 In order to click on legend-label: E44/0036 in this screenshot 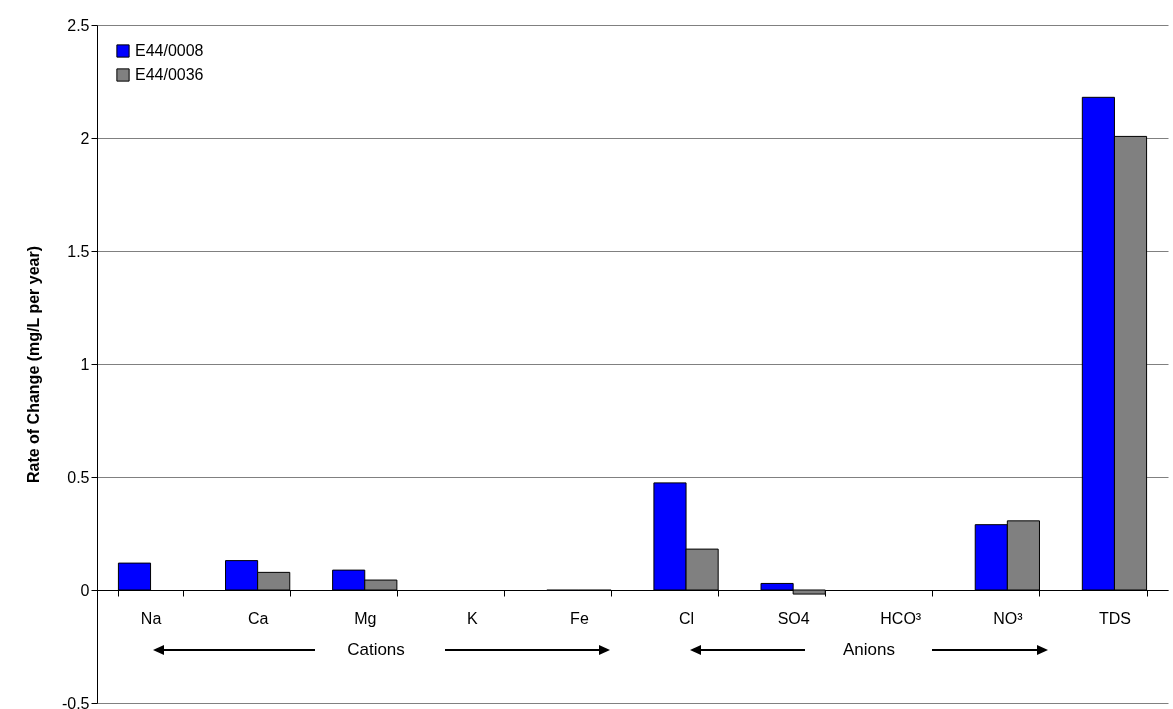, I will do `click(169, 74)`.